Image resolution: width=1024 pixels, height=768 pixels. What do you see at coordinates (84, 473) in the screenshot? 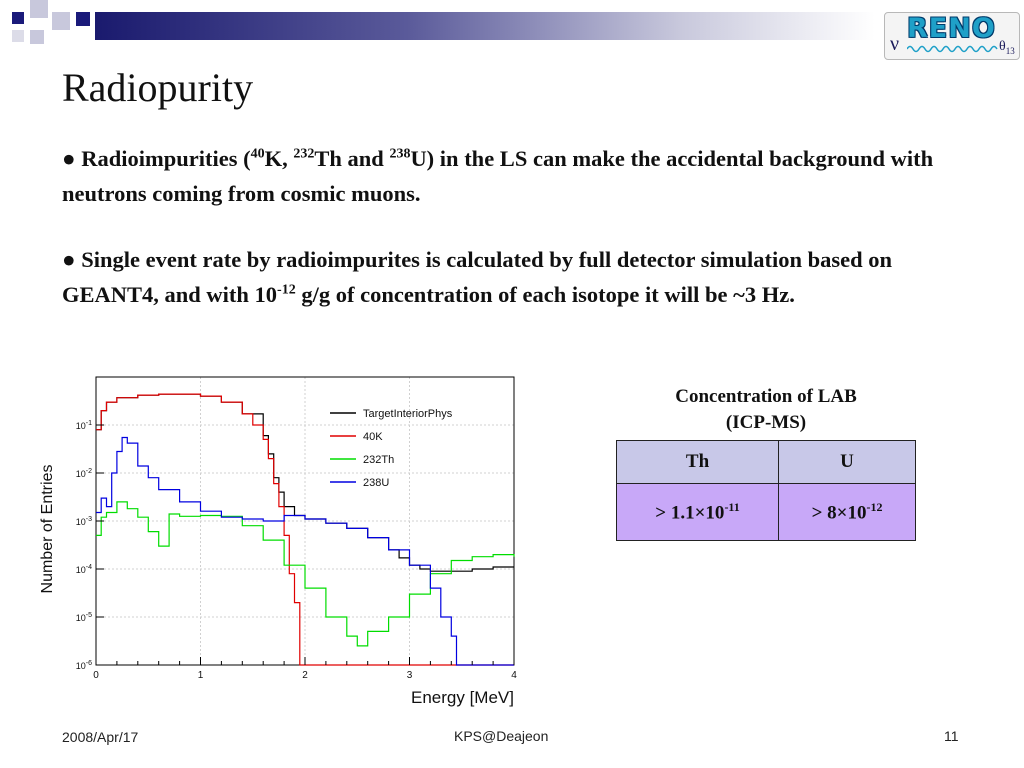
I see `y-tick-label: 10⁻²` at bounding box center [84, 473].